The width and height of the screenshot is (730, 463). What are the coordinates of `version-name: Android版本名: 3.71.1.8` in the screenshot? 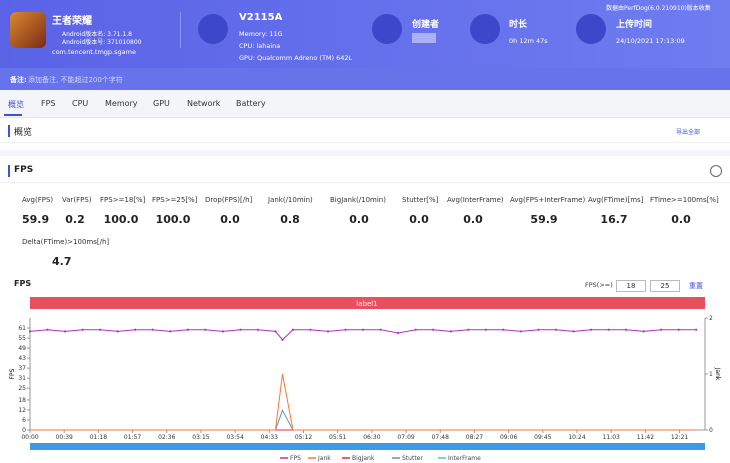 It's located at (97, 34).